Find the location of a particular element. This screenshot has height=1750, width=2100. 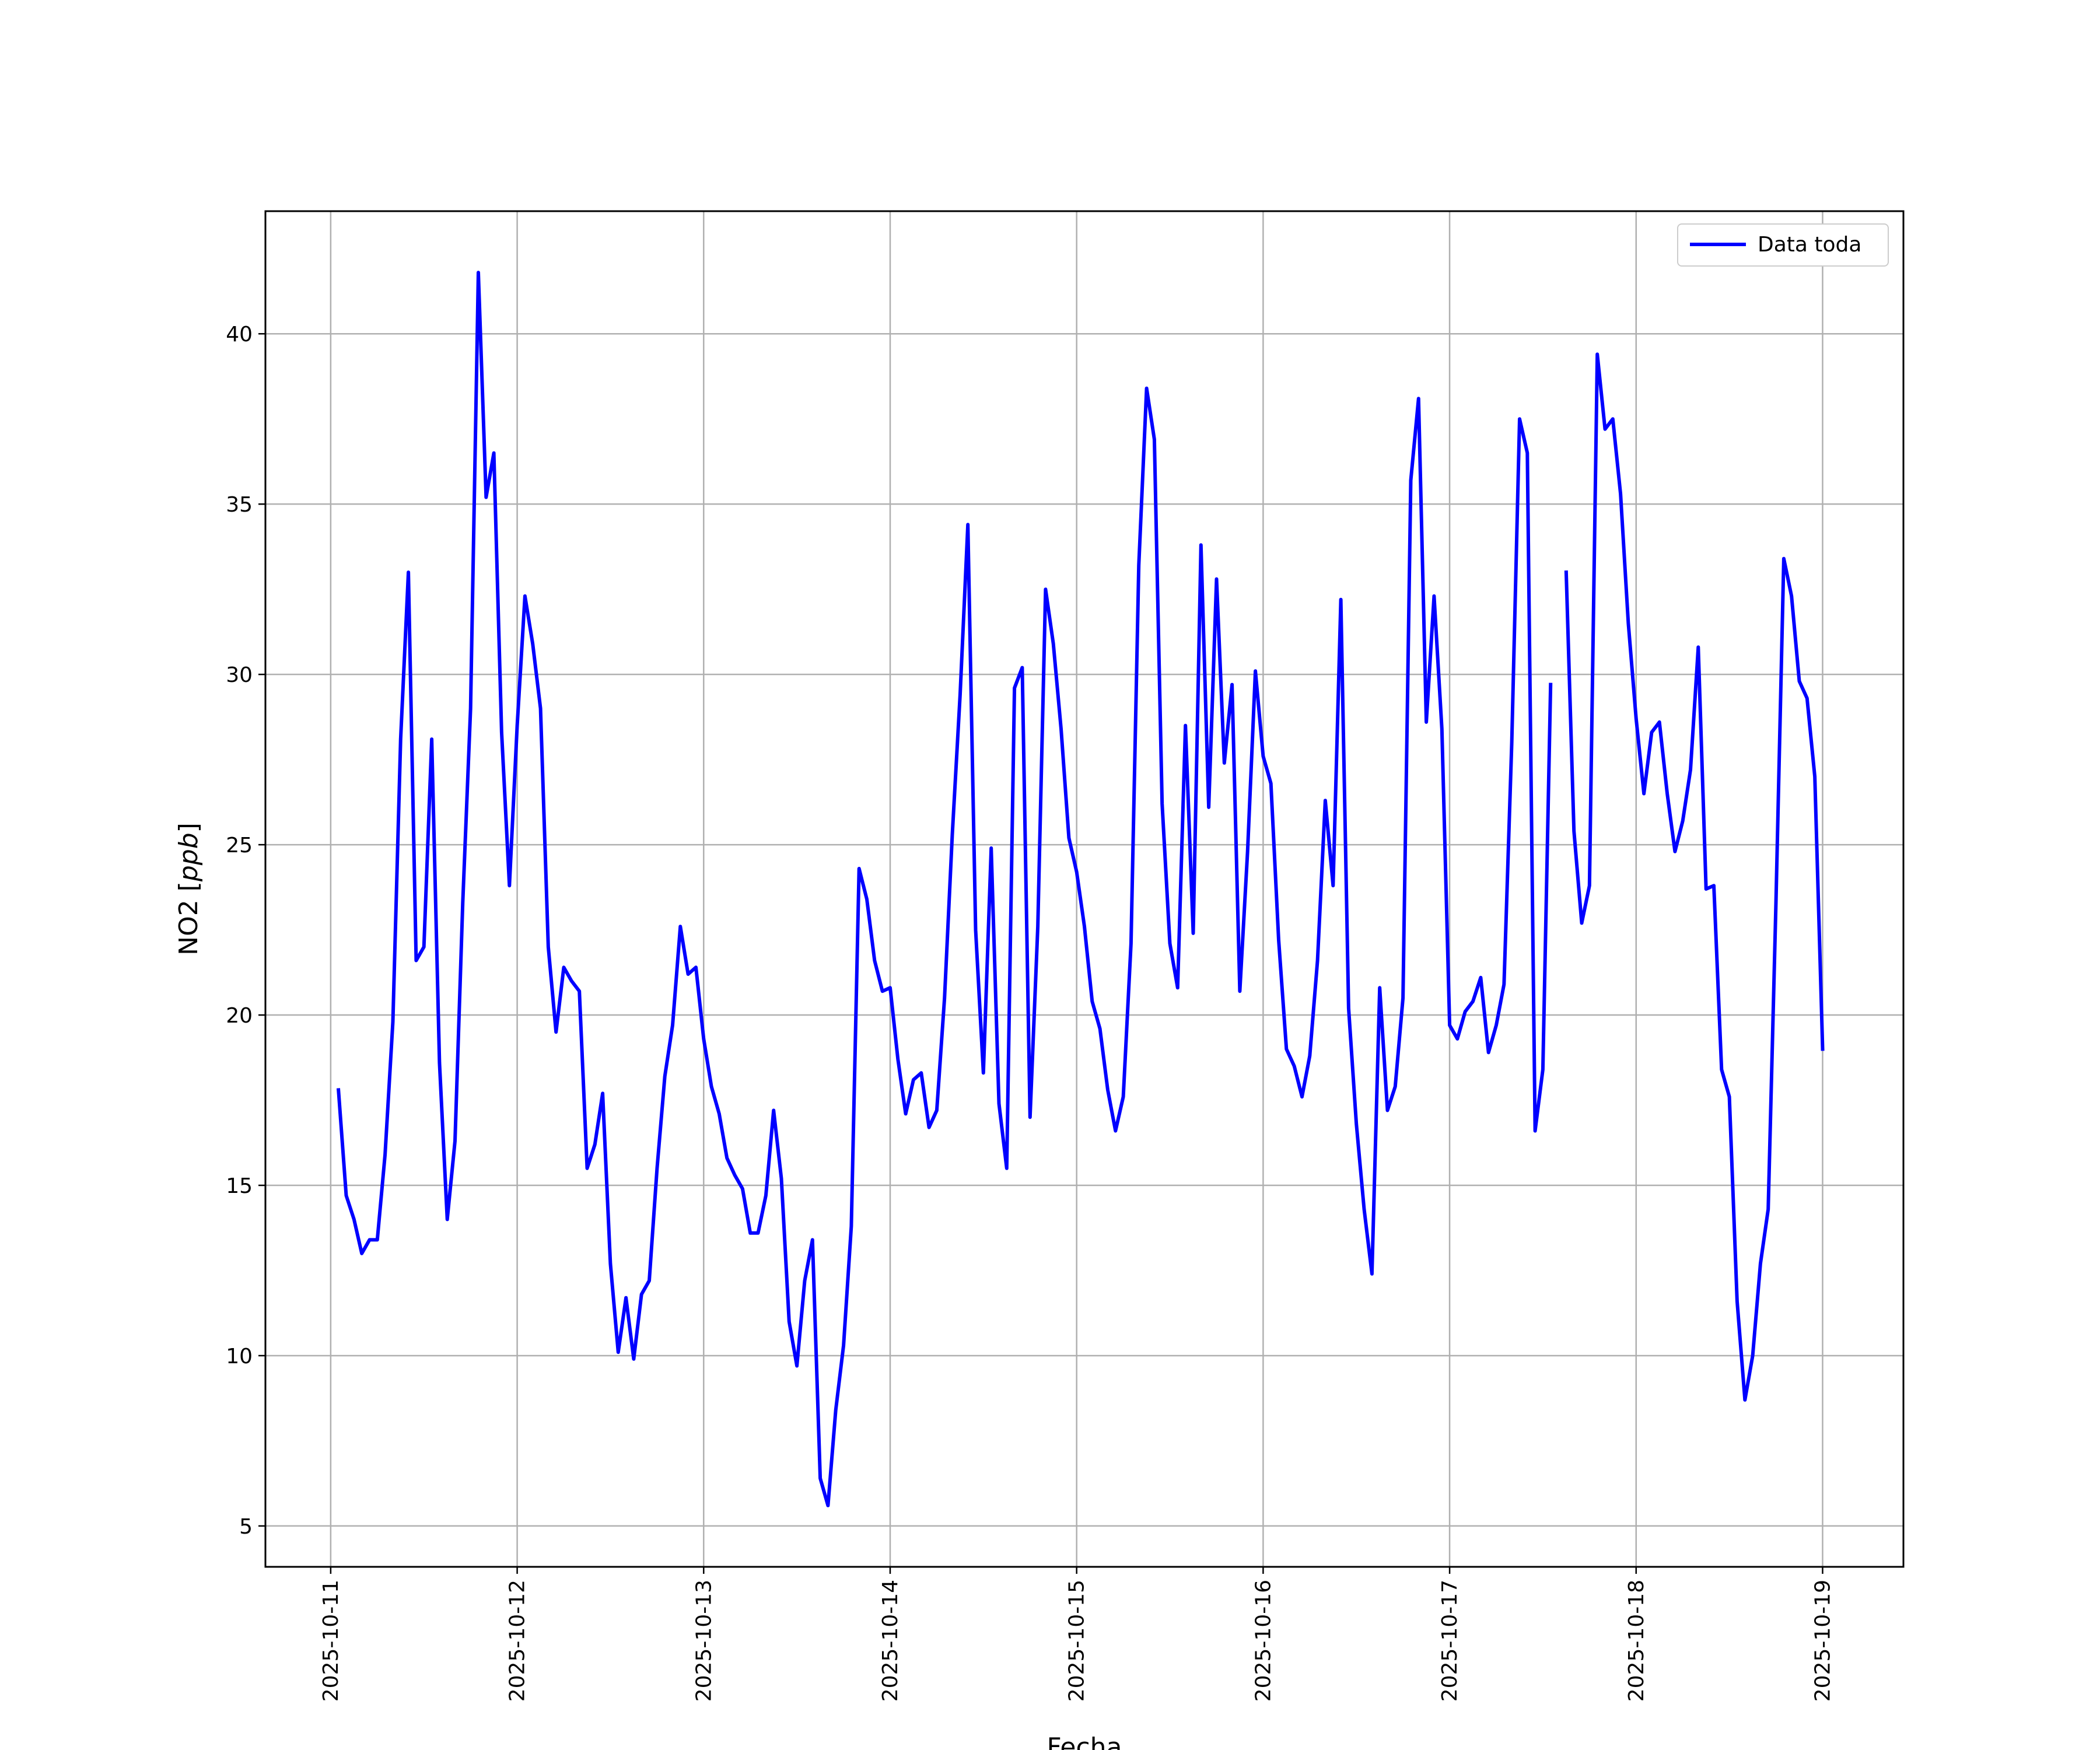

legend-label-data-toda: Data toda is located at coordinates (1810, 245).